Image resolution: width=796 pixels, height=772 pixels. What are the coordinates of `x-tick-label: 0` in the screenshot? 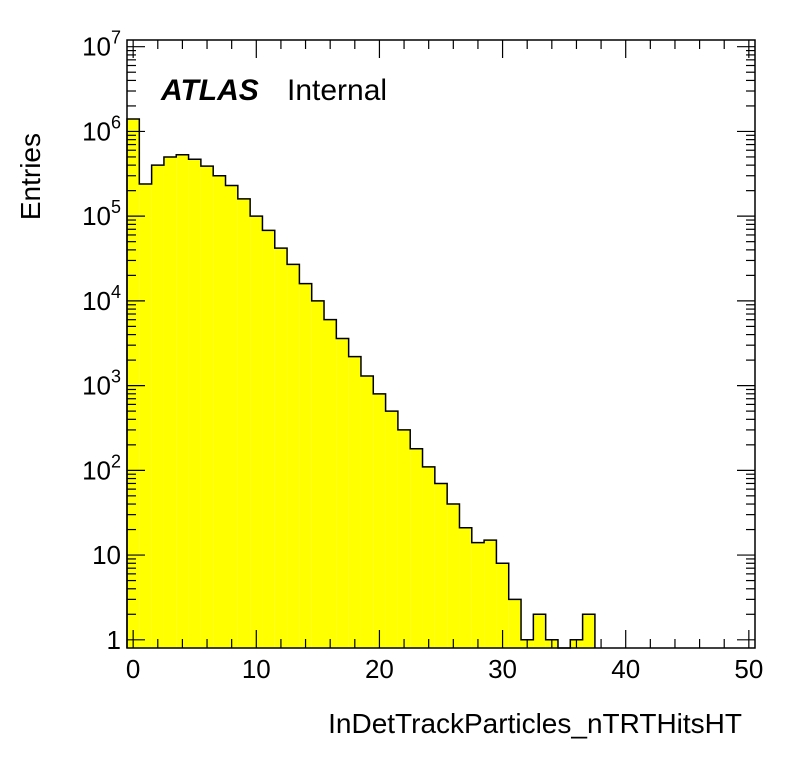 It's located at (133, 669).